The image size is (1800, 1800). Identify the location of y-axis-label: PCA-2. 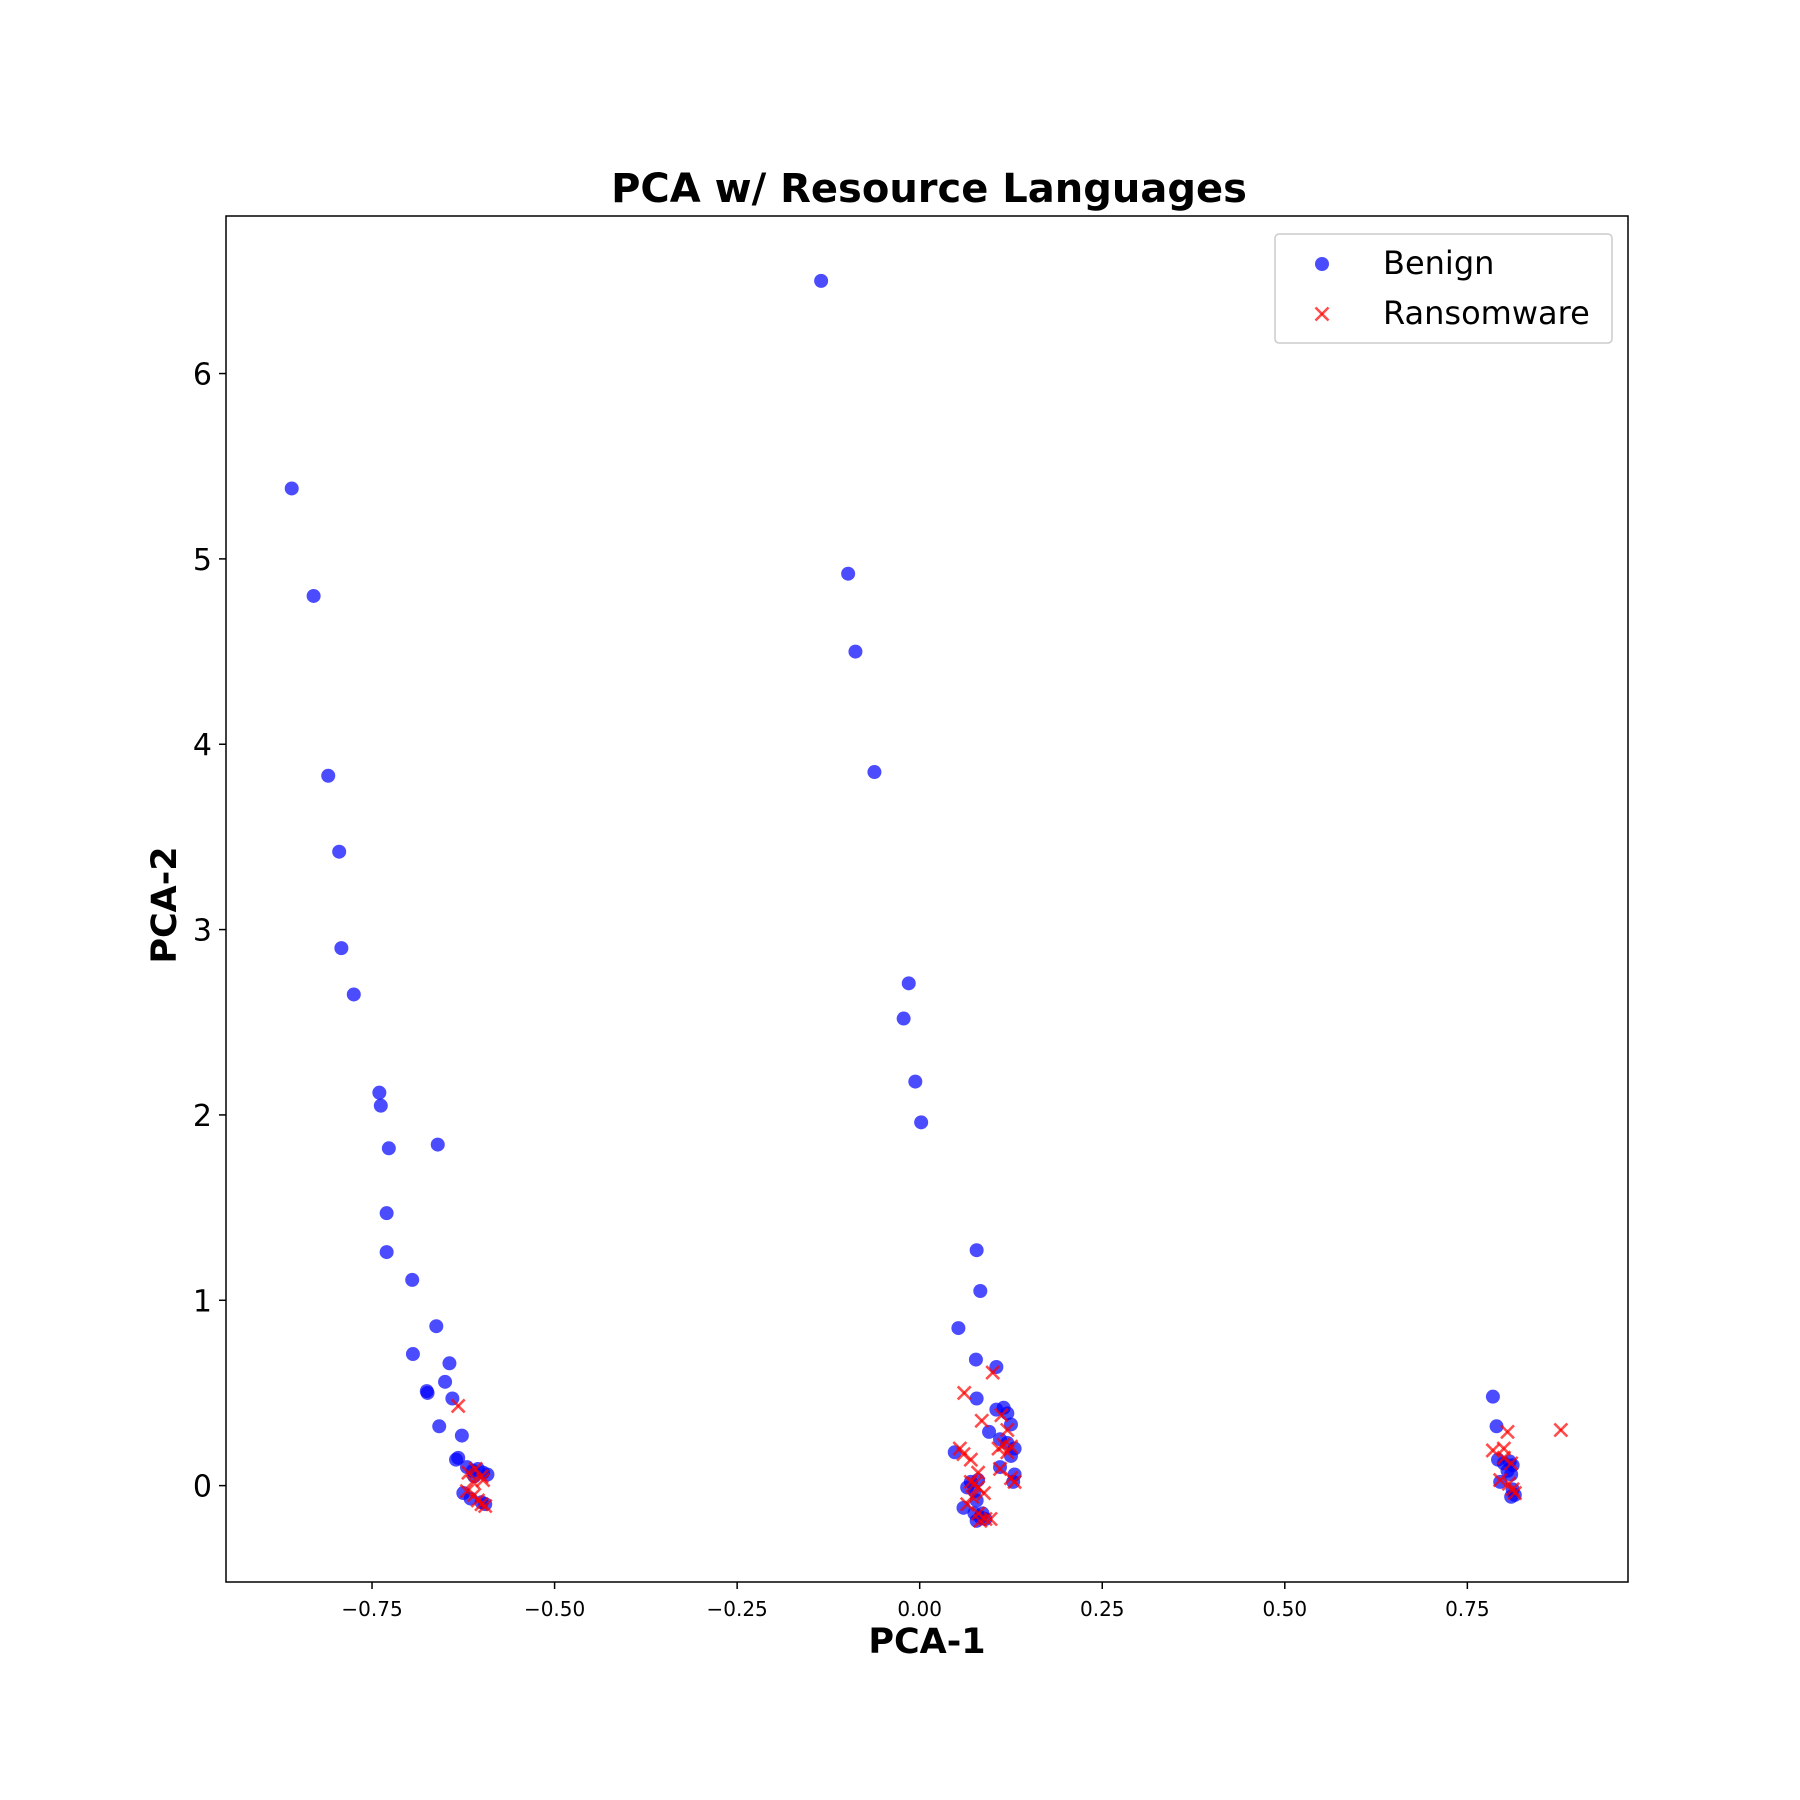
(165, 904).